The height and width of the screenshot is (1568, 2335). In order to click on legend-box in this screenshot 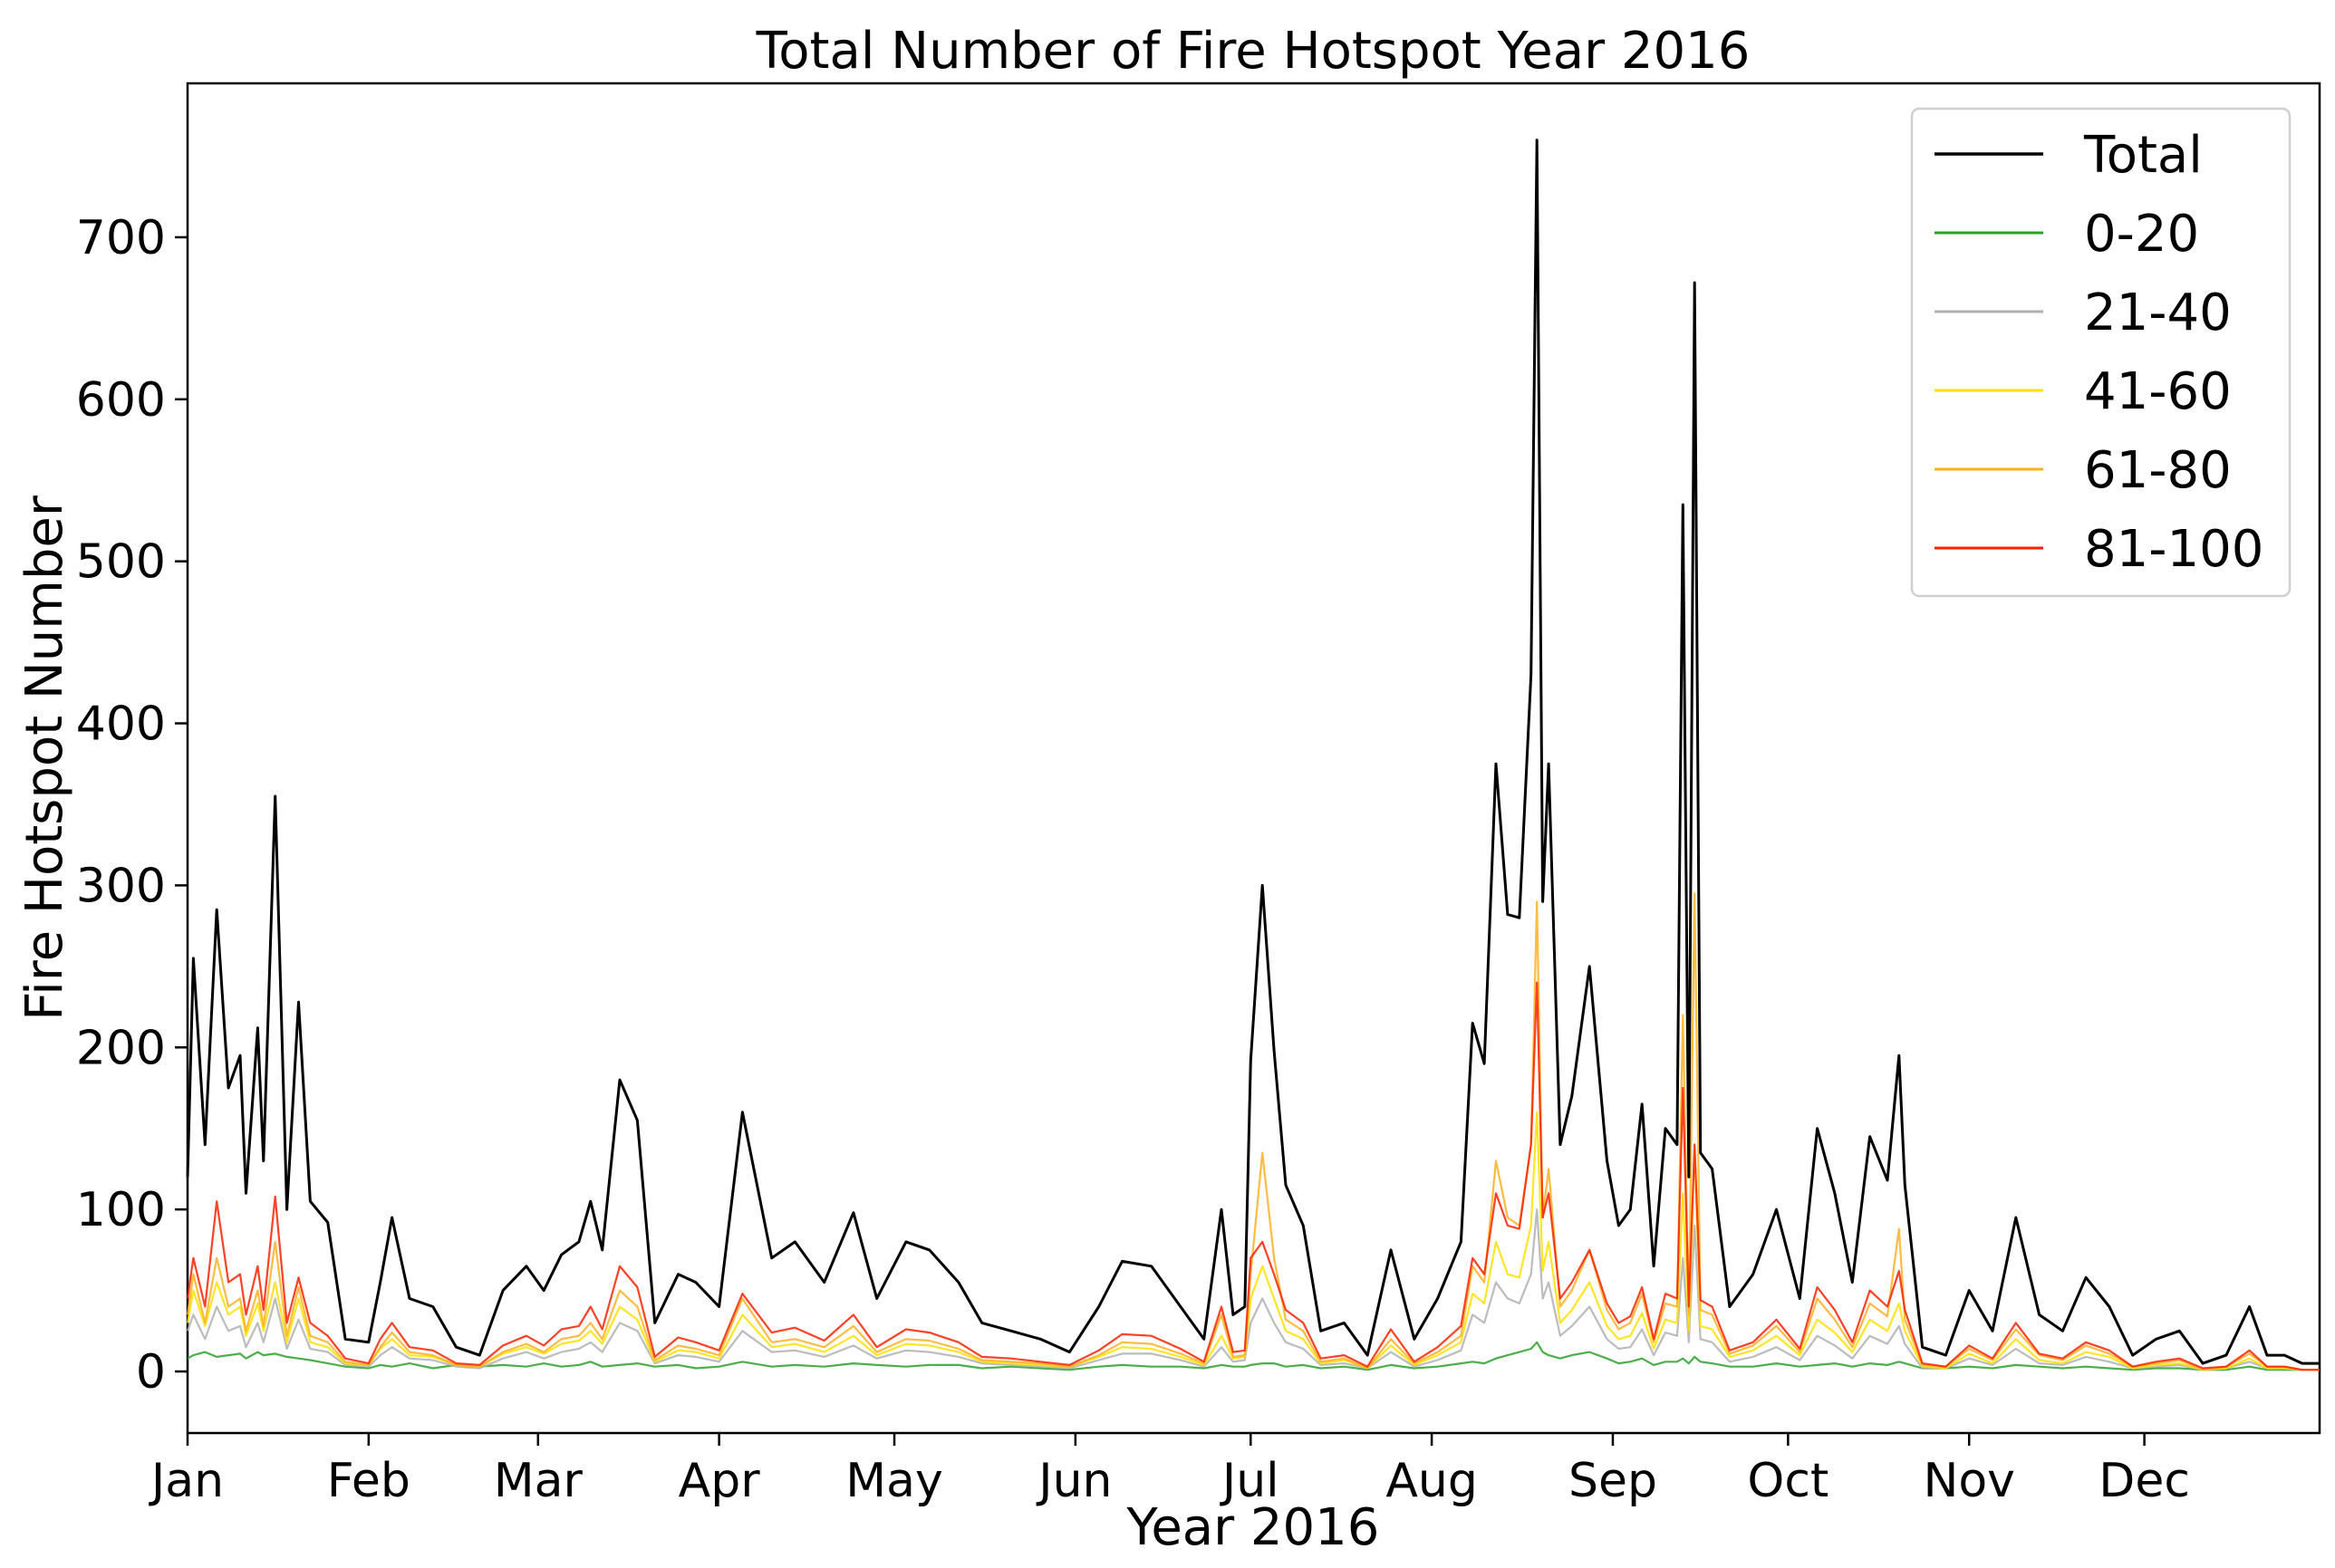, I will do `click(2101, 352)`.